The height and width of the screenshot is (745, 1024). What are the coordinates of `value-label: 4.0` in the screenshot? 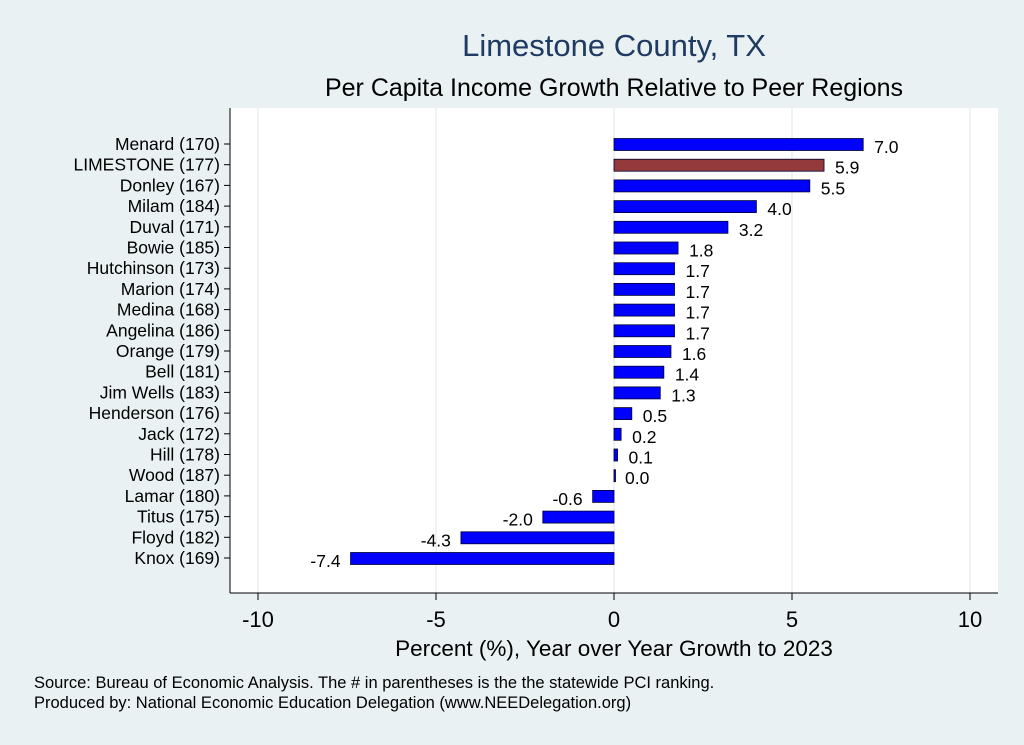 It's located at (779, 209).